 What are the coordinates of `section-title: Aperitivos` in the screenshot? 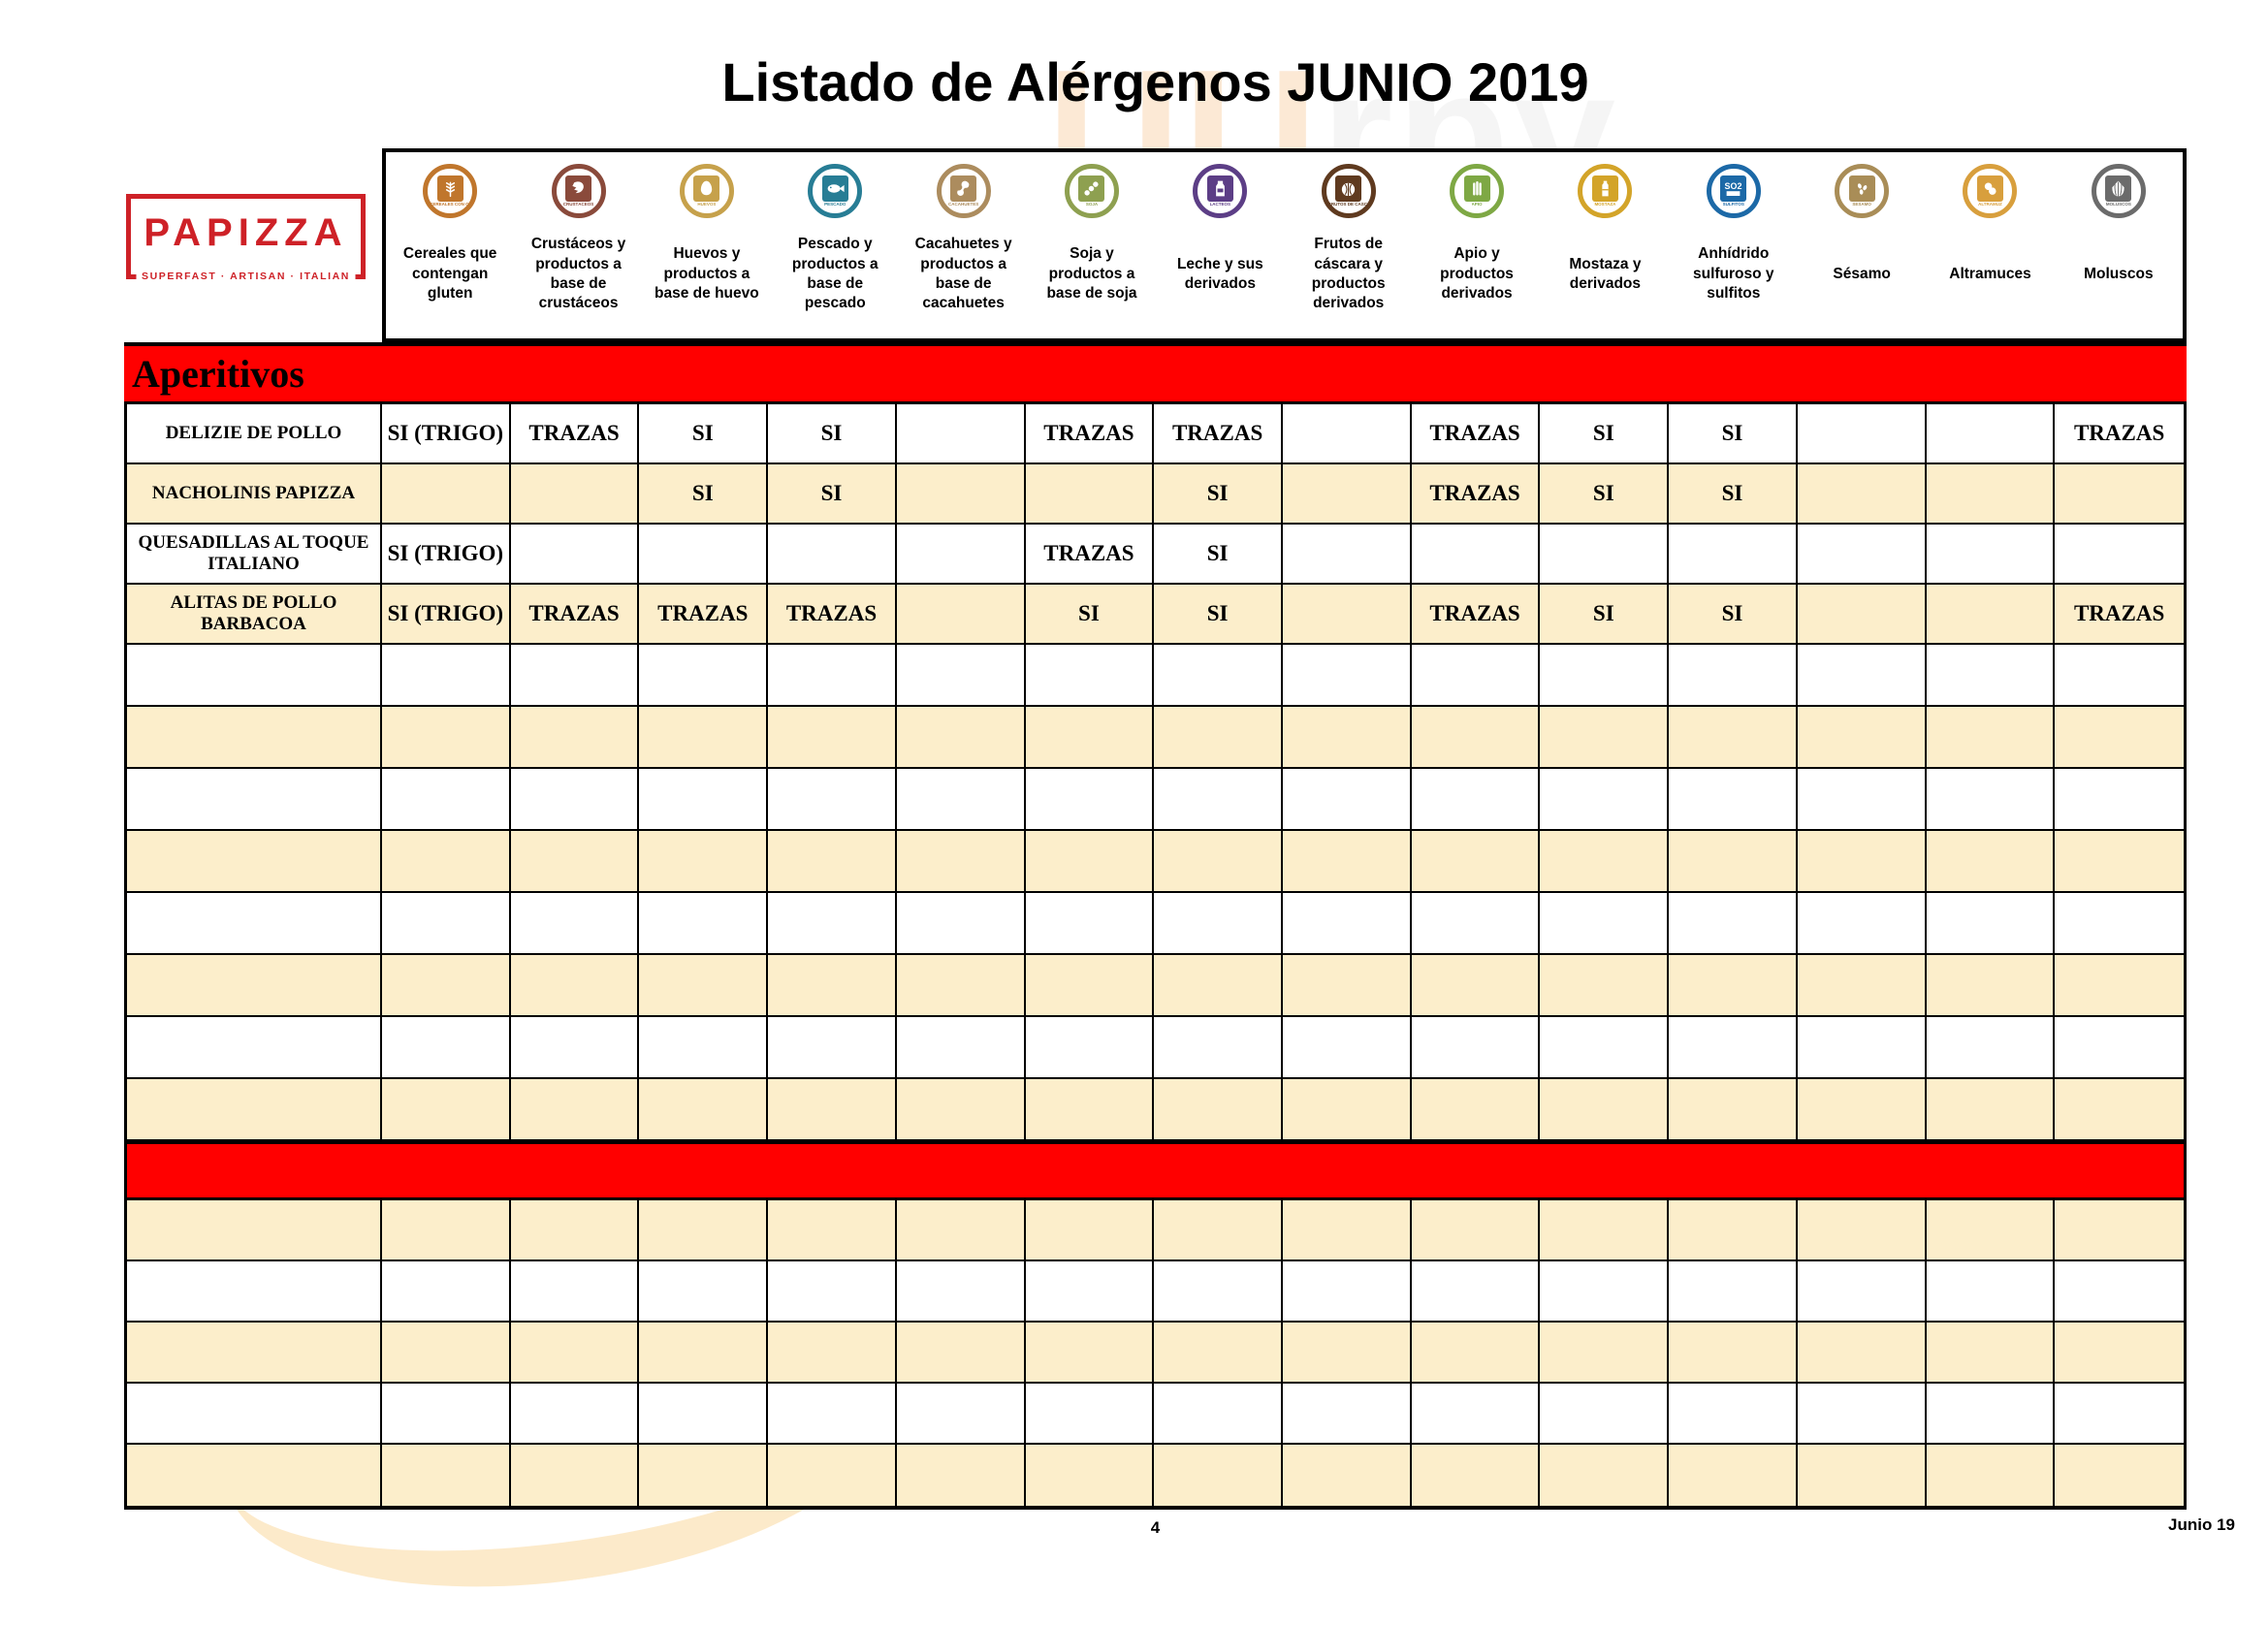 It's located at (218, 373).